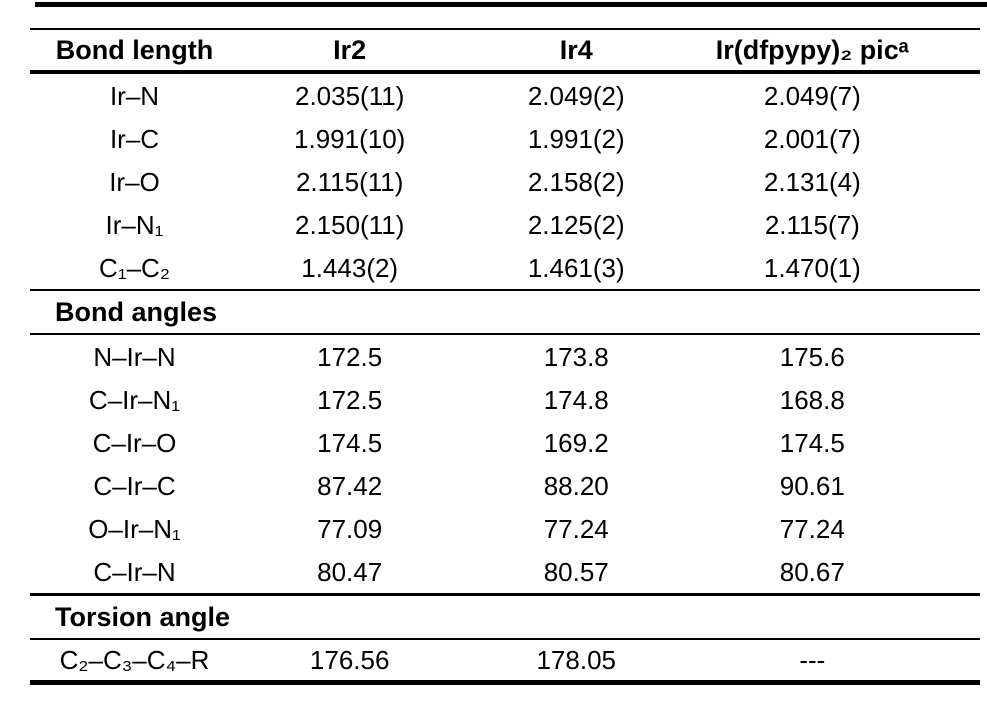  I want to click on value-ir2: 87.42, so click(350, 485).